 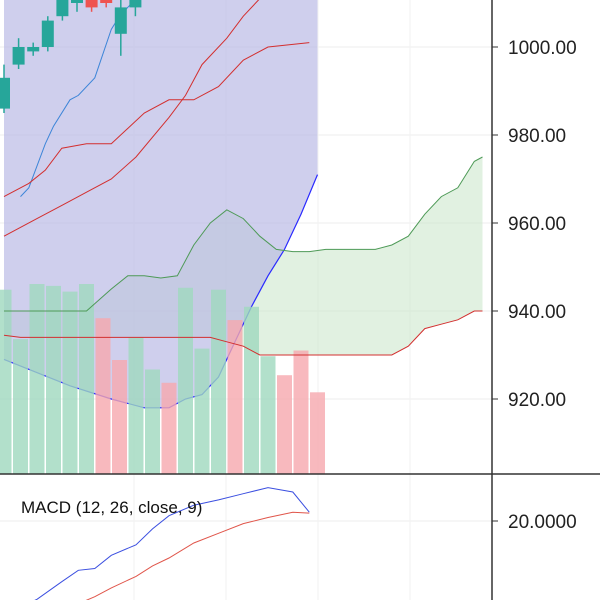 I want to click on price-tick-label: 960.00, so click(x=537, y=224).